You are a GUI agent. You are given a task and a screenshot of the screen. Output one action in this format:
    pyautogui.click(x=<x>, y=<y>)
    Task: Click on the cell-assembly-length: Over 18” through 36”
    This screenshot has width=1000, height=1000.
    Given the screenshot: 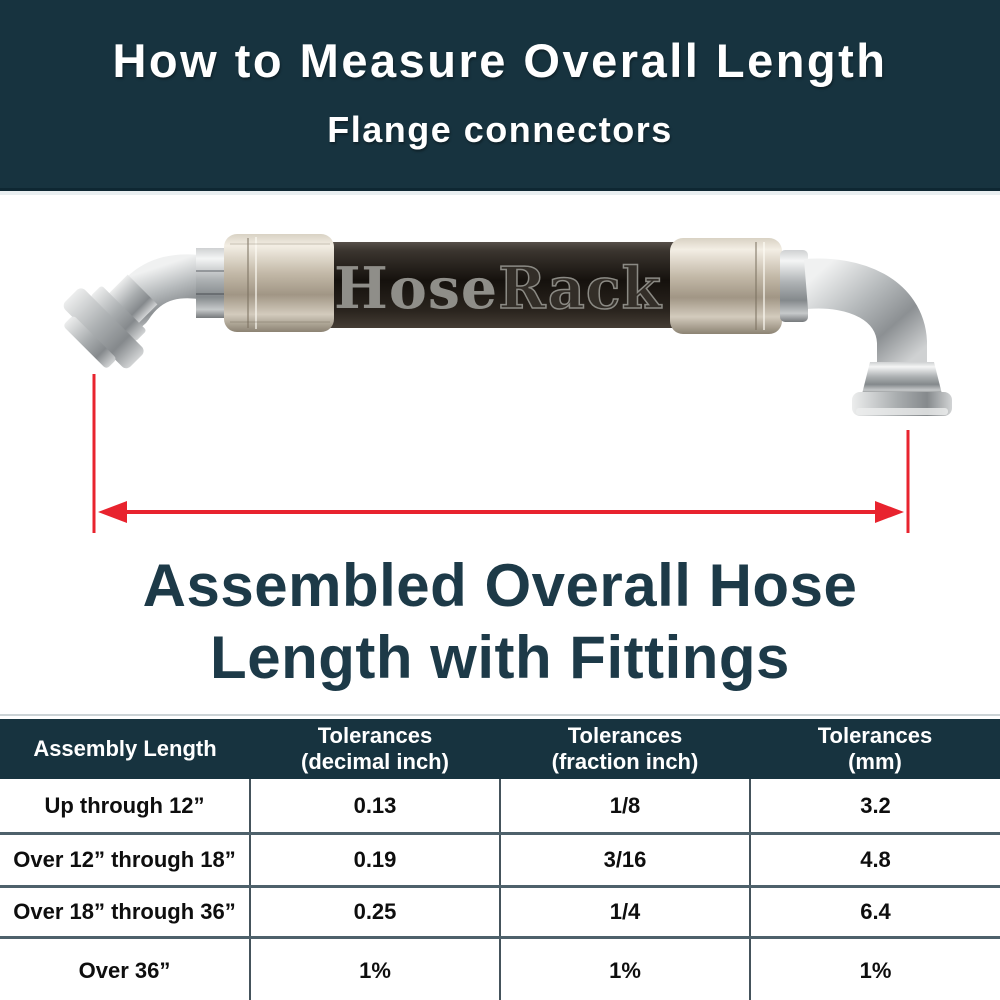 What is the action you would take?
    pyautogui.click(x=125, y=911)
    